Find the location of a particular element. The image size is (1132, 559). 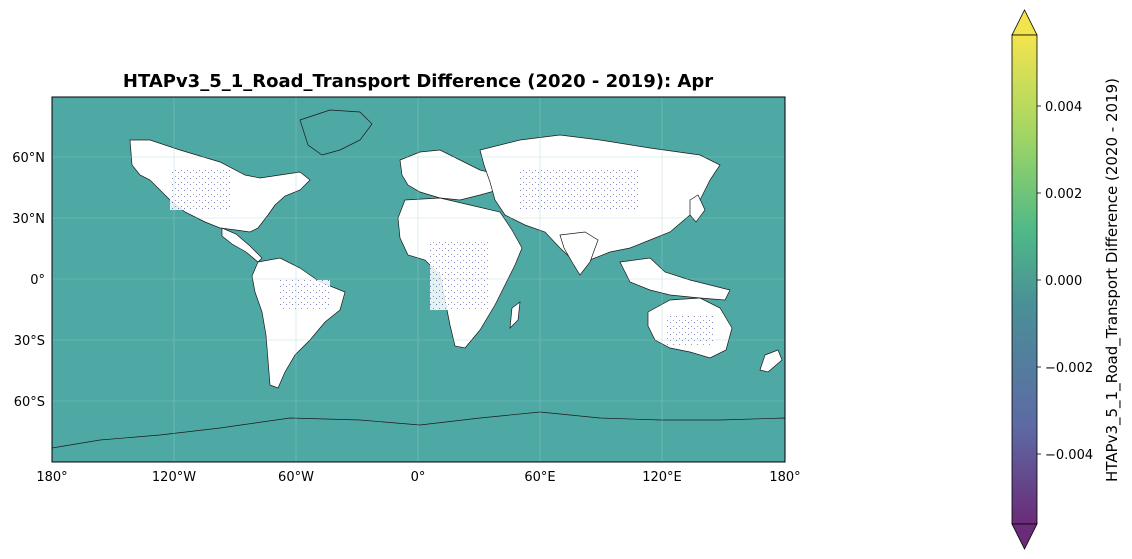

land-europe is located at coordinates (450, 175).